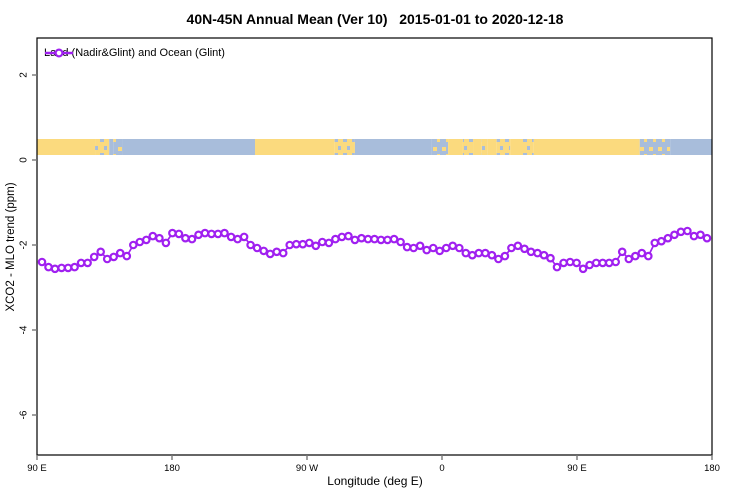 This screenshot has height=500, width=750. I want to click on legend-marker-icon, so click(59, 53).